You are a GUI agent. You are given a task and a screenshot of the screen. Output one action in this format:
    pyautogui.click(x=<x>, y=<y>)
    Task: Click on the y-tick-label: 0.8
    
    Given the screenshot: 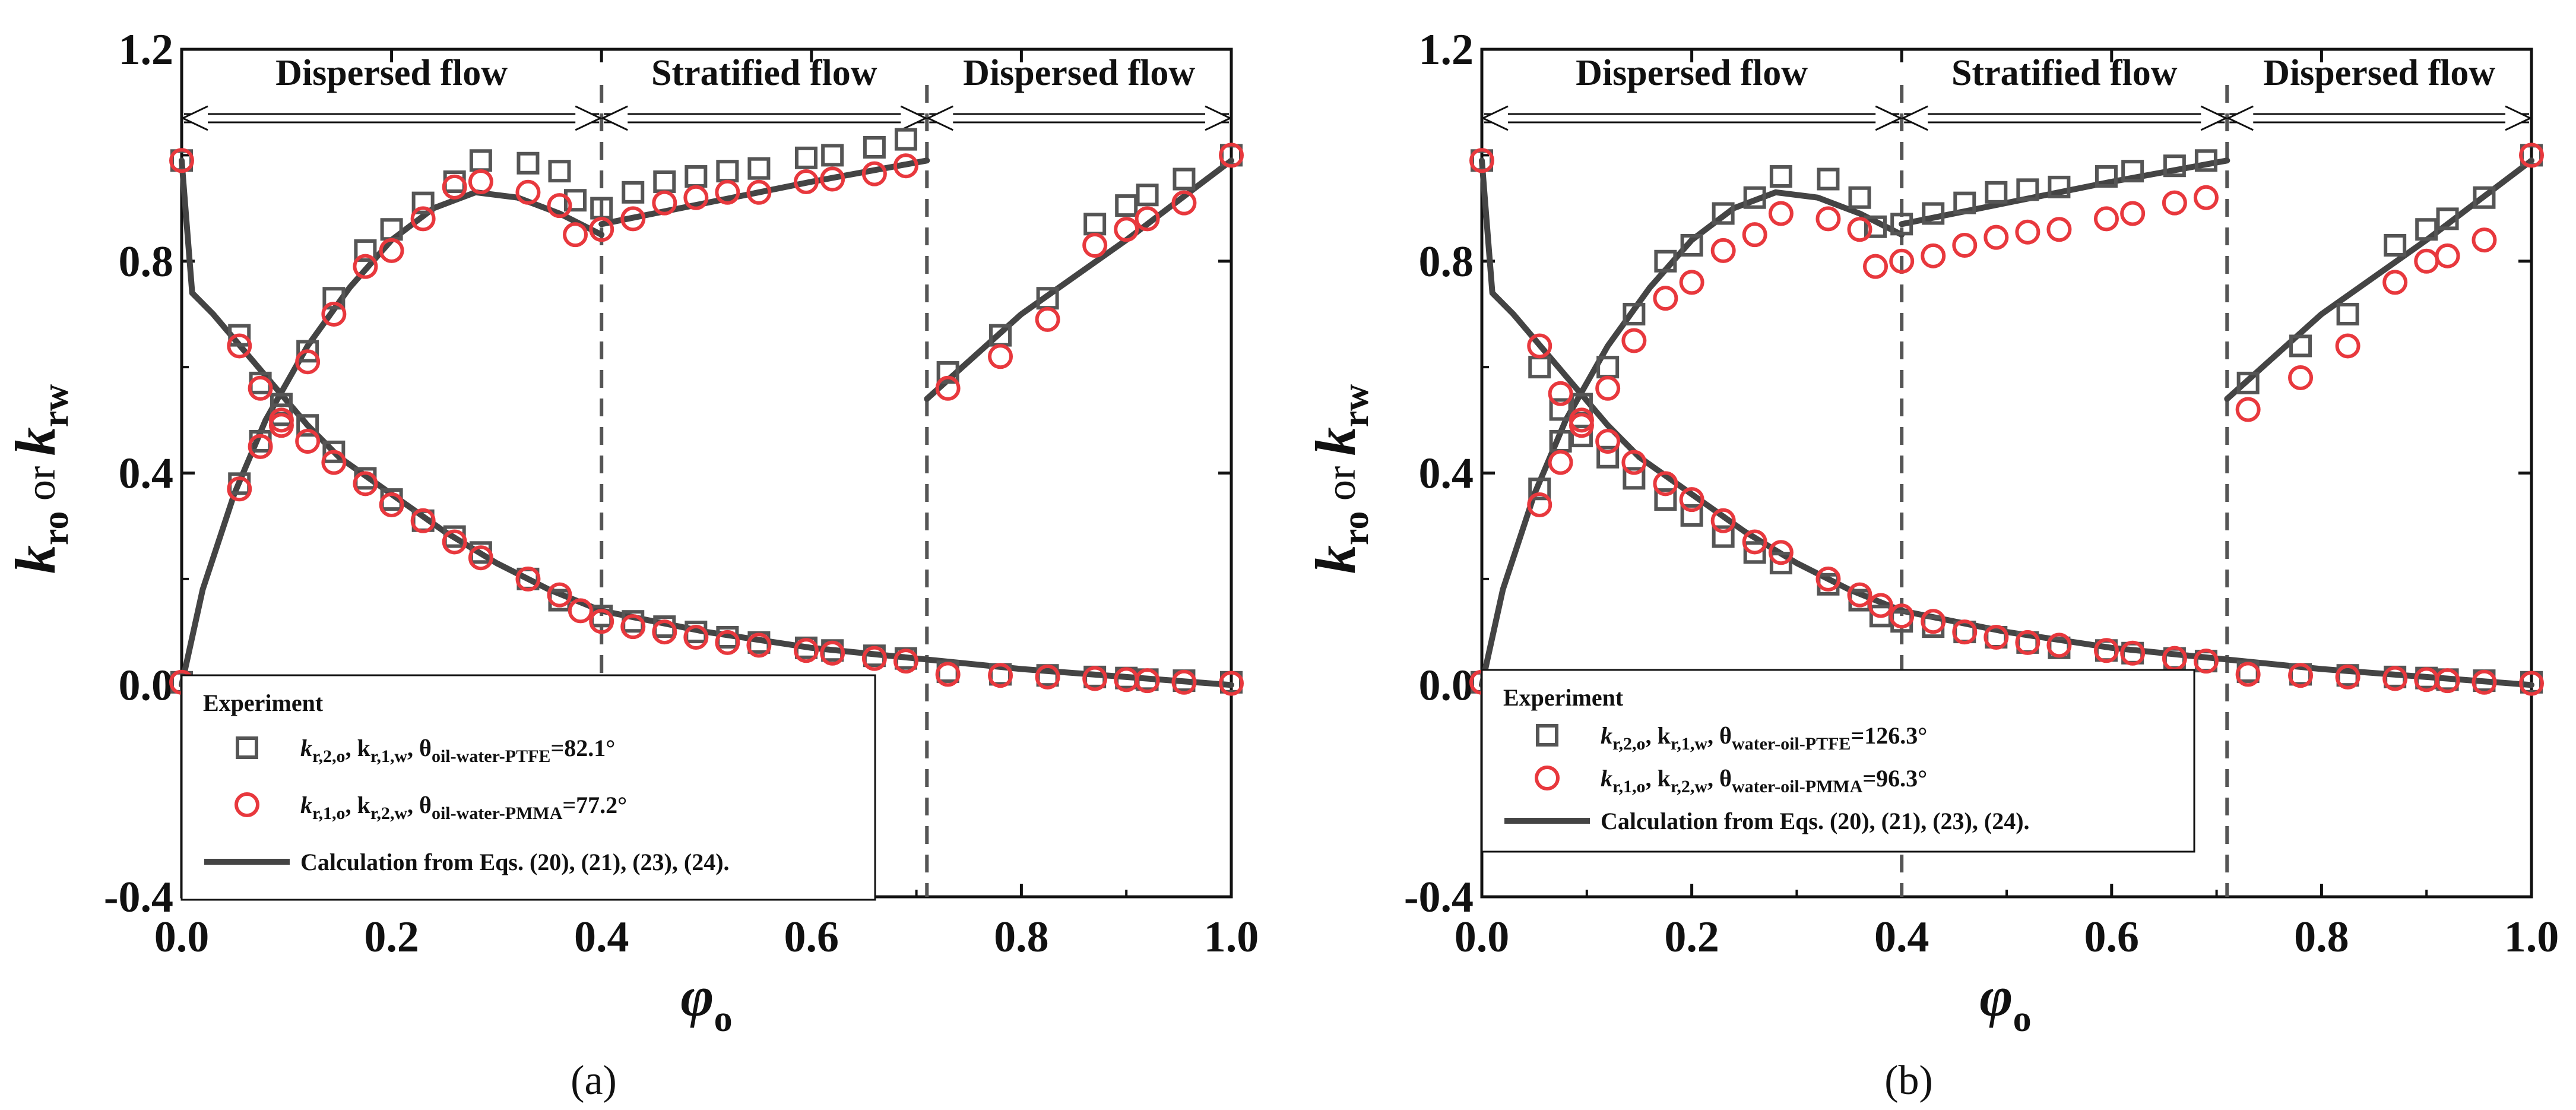 What is the action you would take?
    pyautogui.click(x=147, y=262)
    